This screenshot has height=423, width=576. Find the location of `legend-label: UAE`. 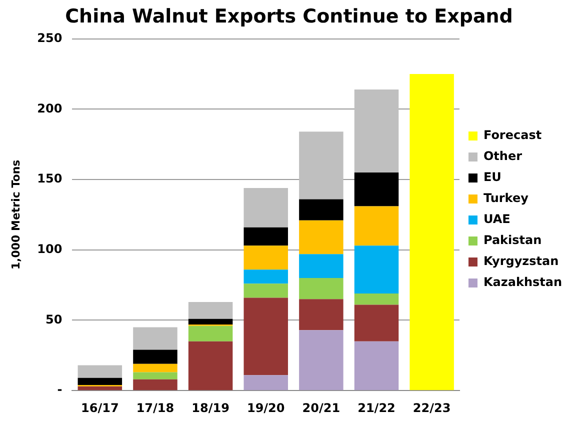

legend-label: UAE is located at coordinates (496, 219).